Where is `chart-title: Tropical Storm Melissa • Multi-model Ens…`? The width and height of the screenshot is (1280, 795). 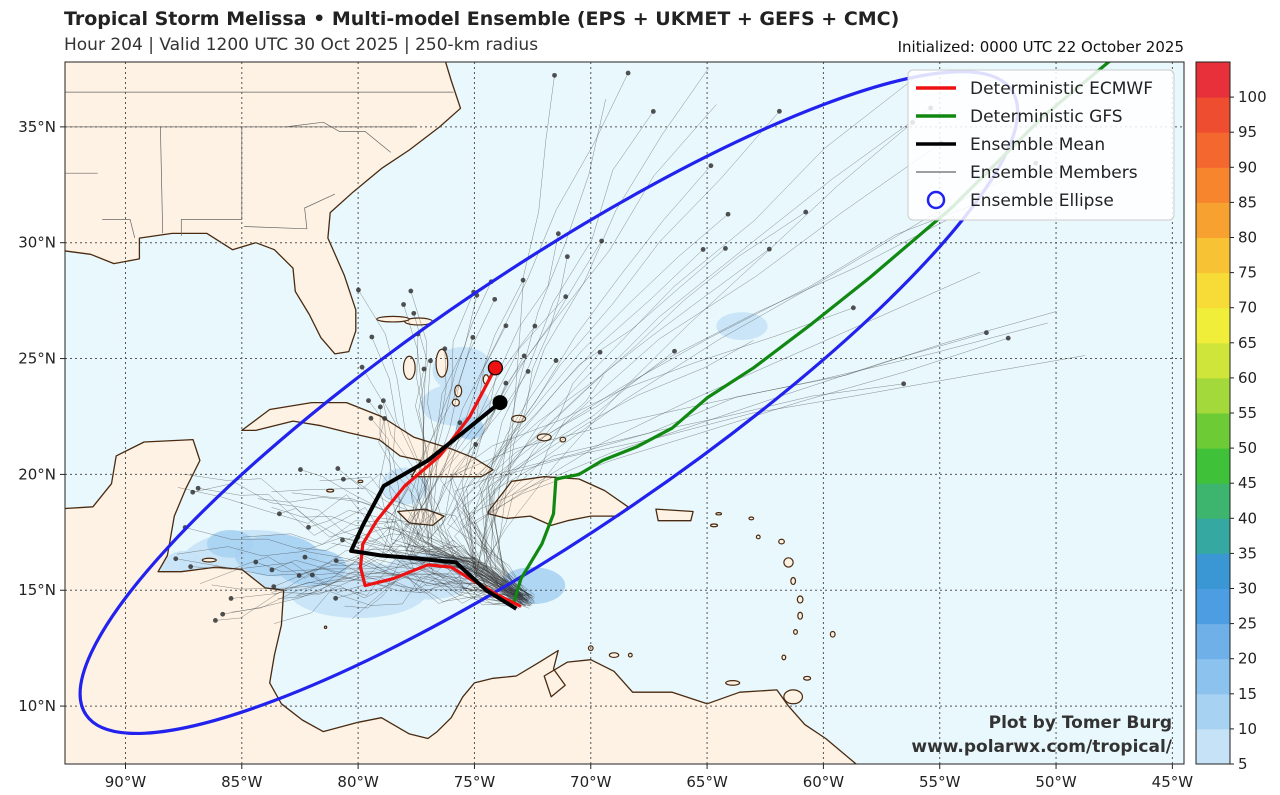 chart-title: Tropical Storm Melissa • Multi-model Ens… is located at coordinates (482, 19).